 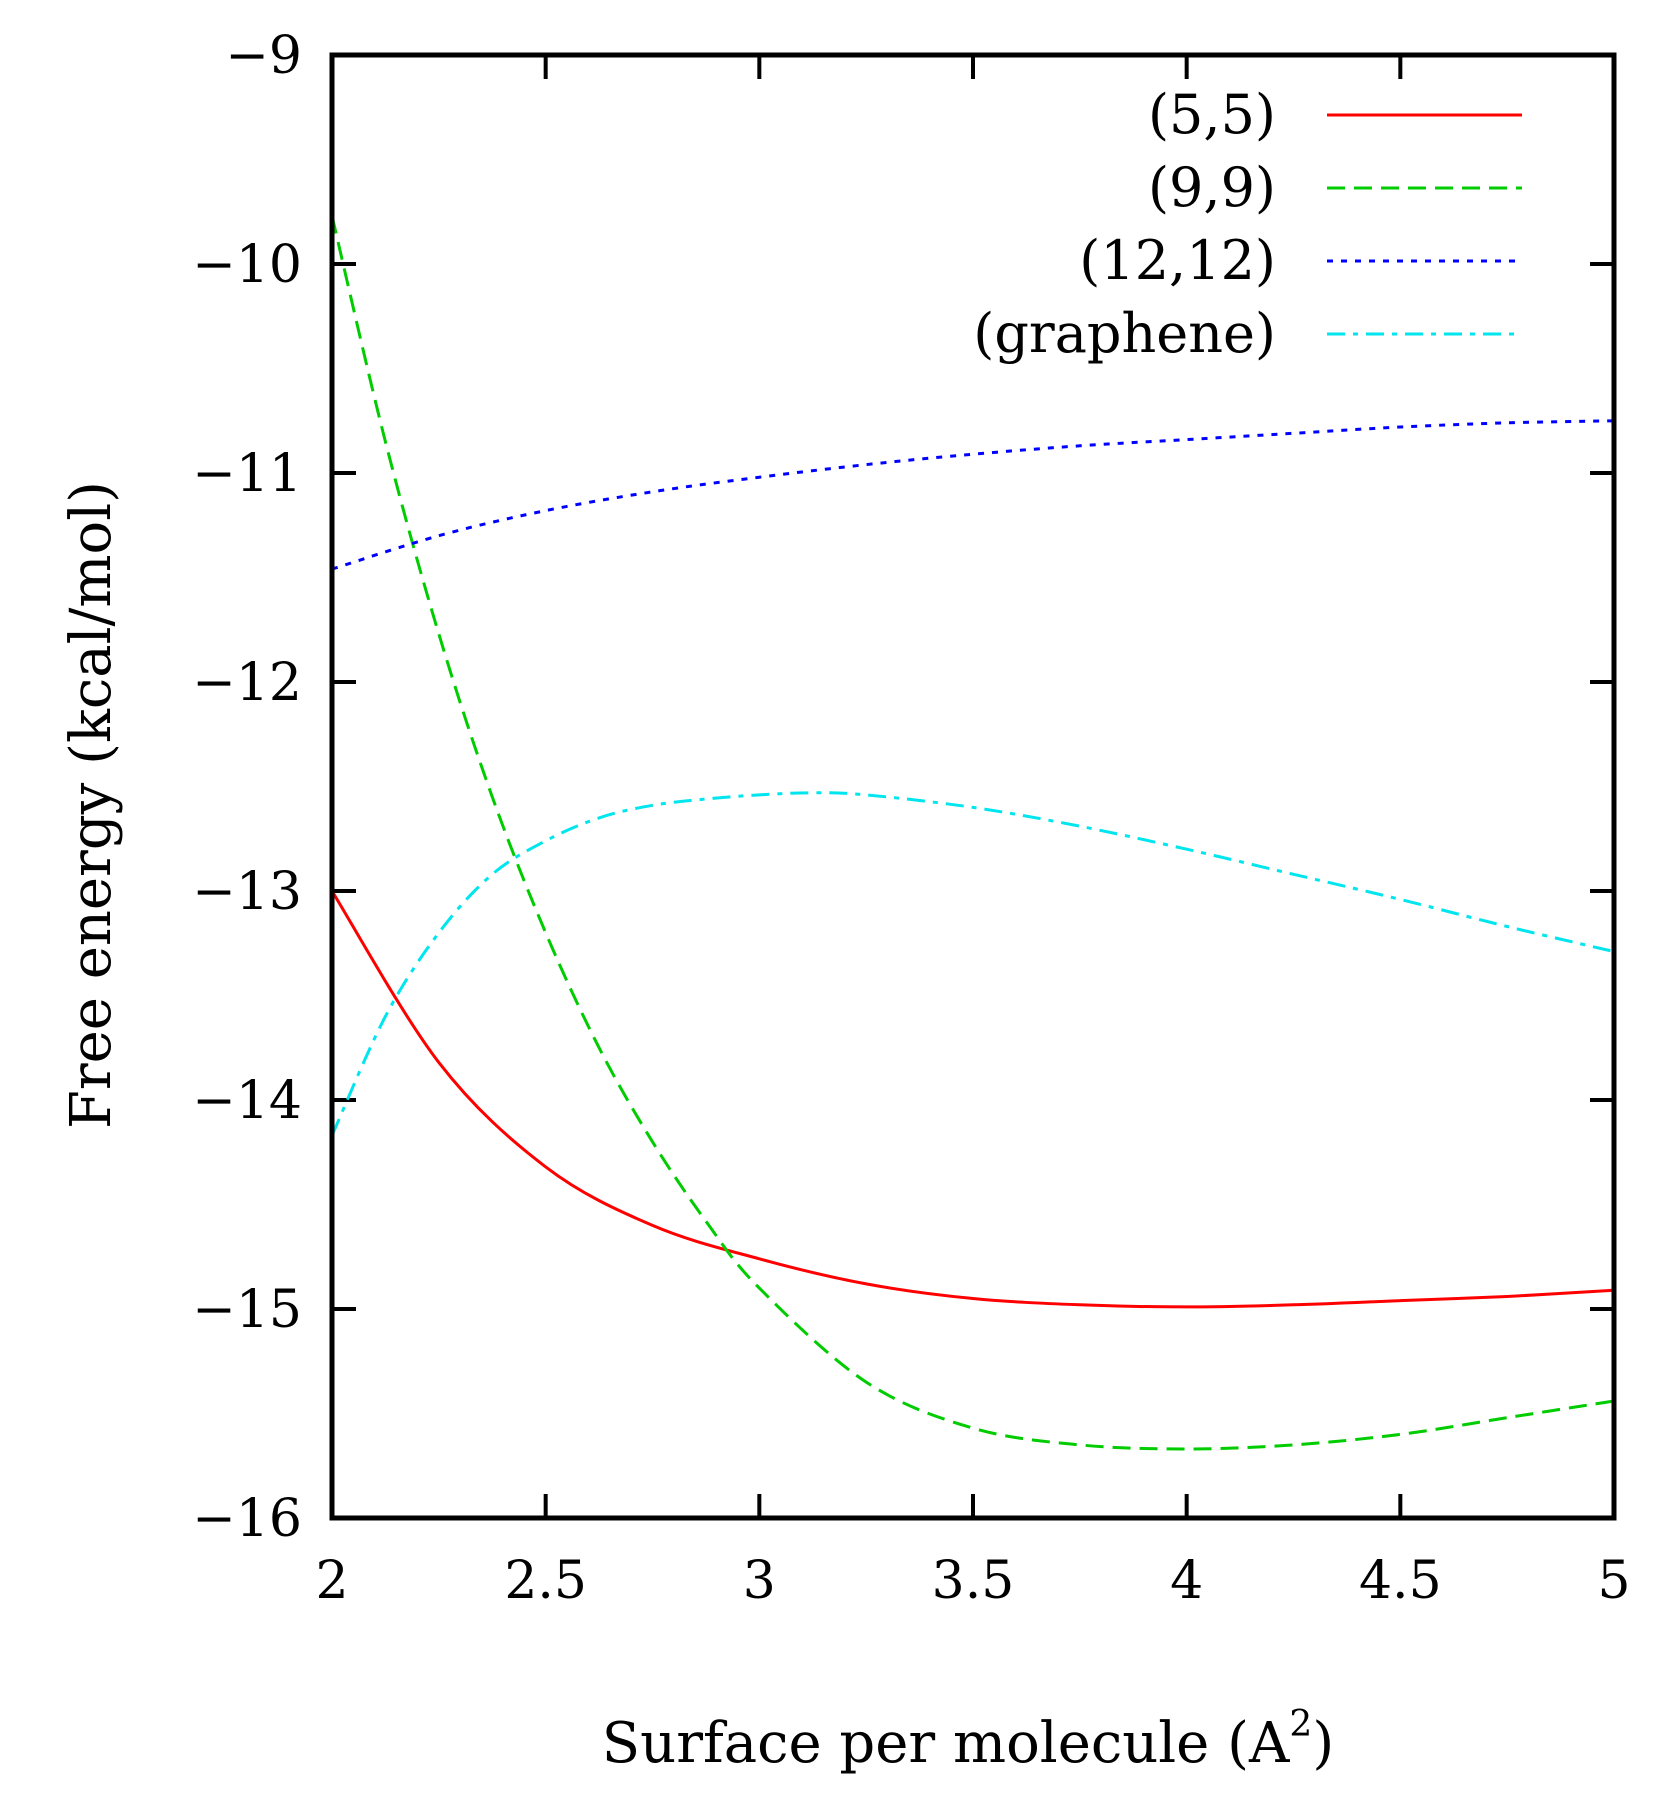 What do you see at coordinates (1613, 1581) in the screenshot?
I see `x-tick-label: 5` at bounding box center [1613, 1581].